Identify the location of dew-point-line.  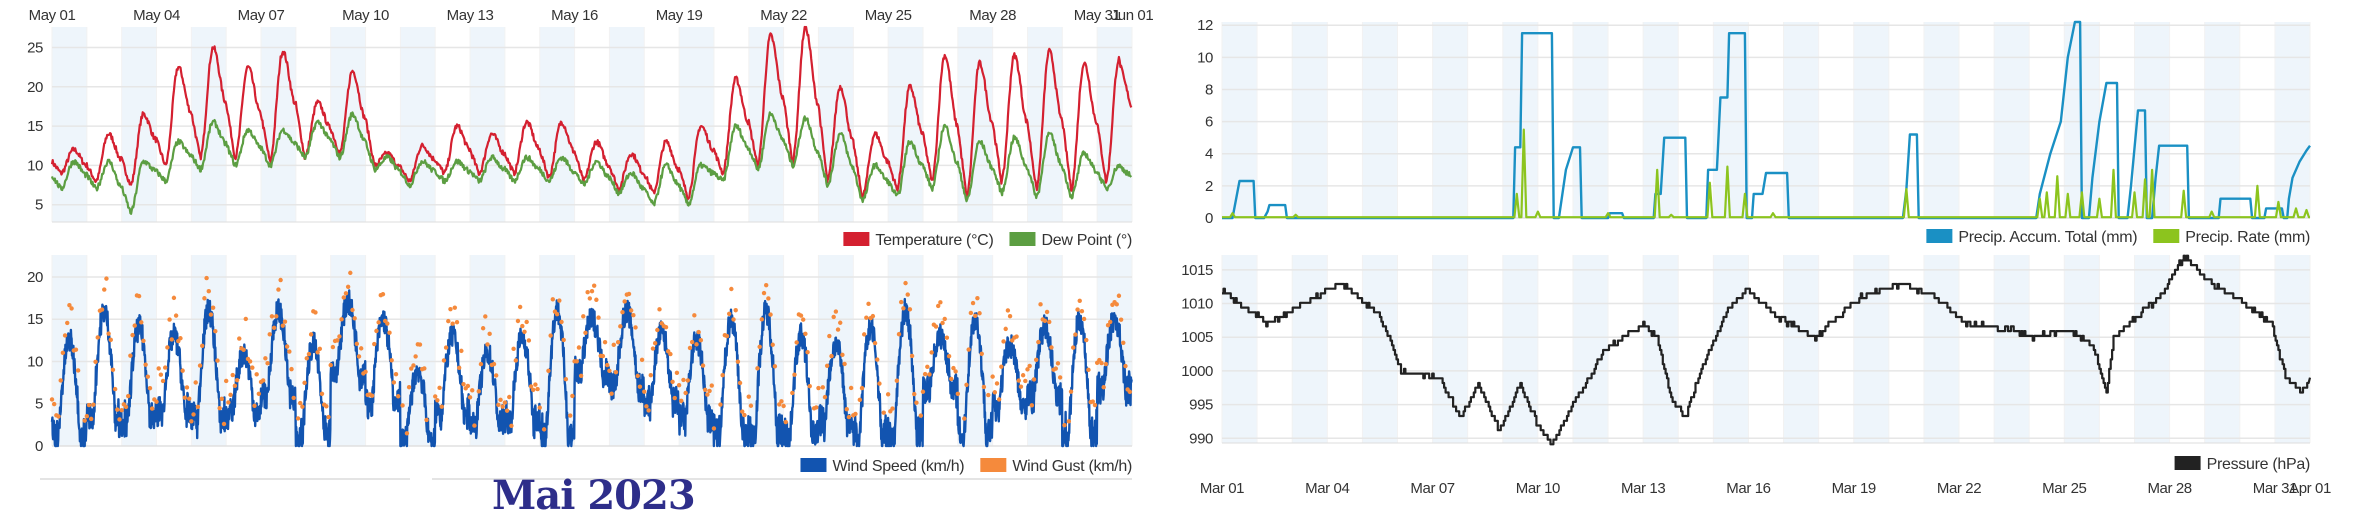
(591, 163).